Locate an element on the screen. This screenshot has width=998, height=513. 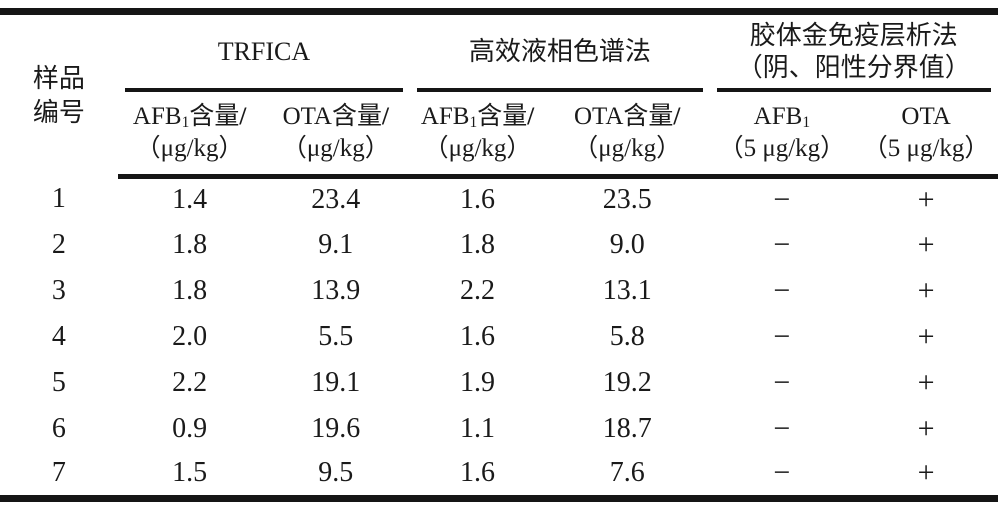
column-header-gold-afb1: AFB1 （5 μg/kg） is located at coordinates (782, 135).